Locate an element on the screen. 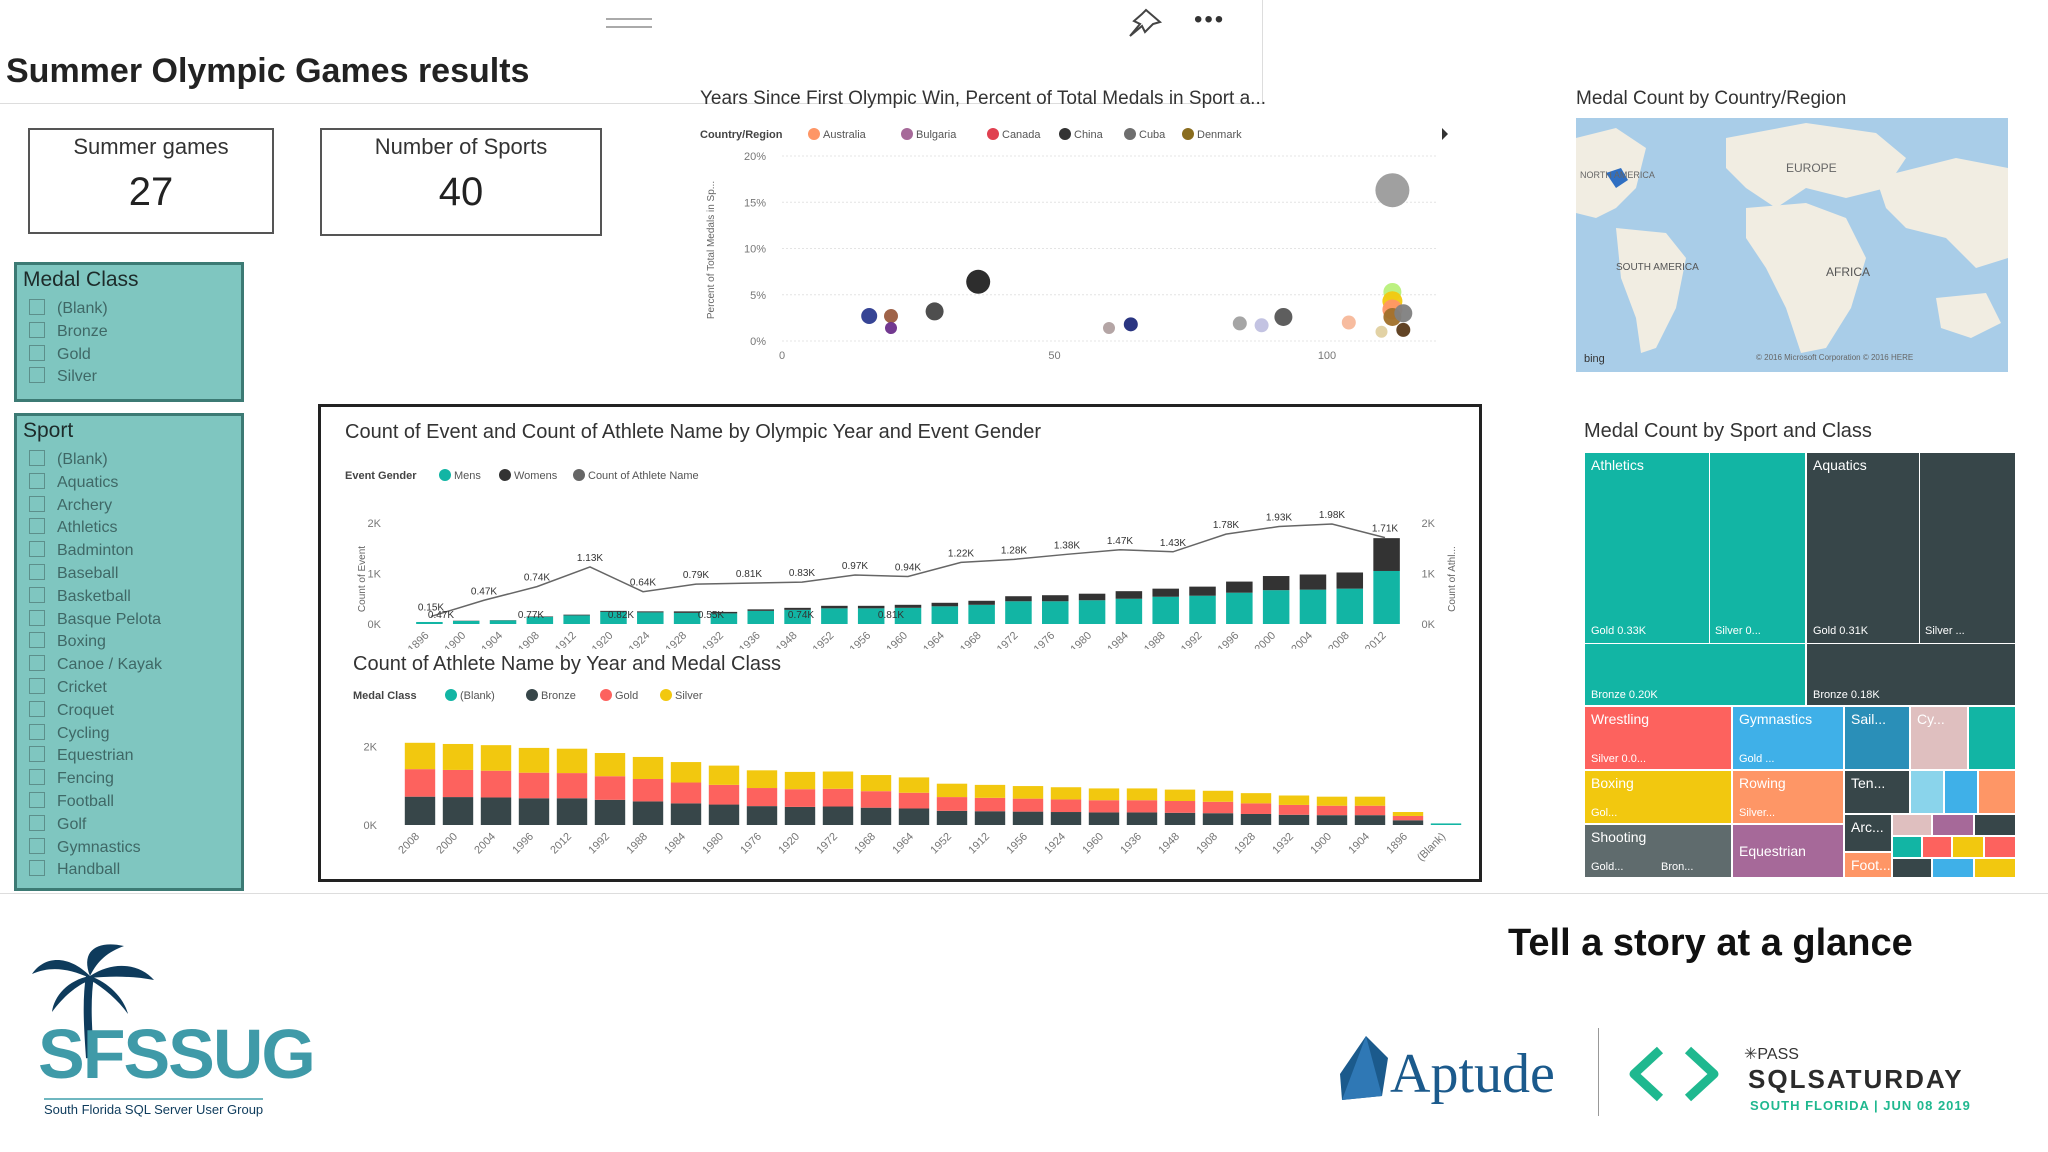 This screenshot has height=1152, width=2048. medal-class-item: Bronze is located at coordinates (129, 332).